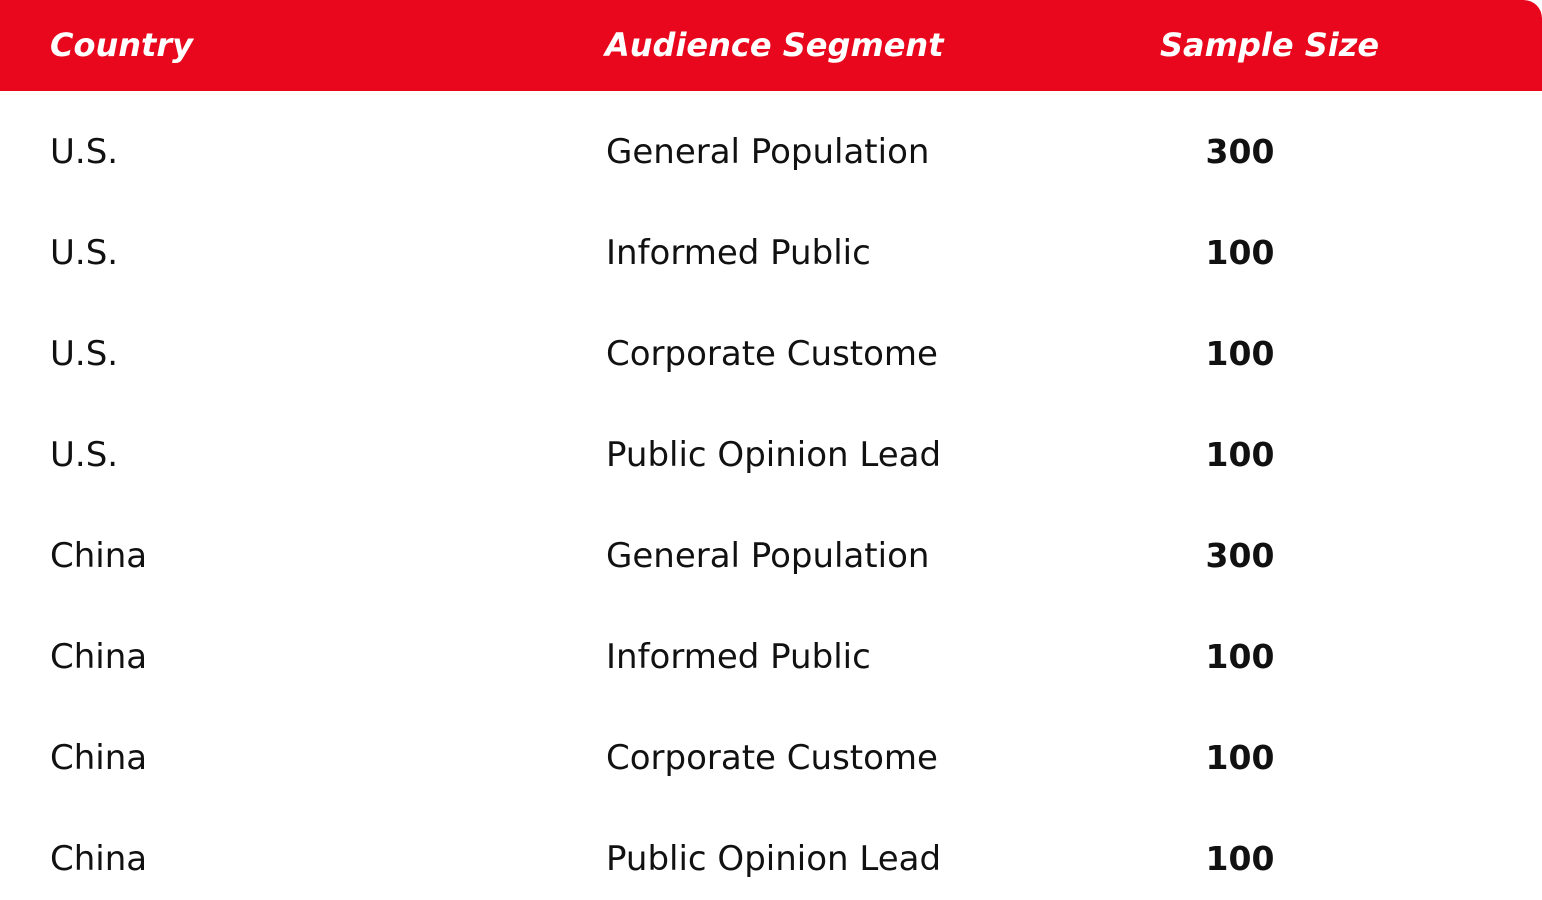 The height and width of the screenshot is (900, 1542). What do you see at coordinates (121, 45) in the screenshot?
I see `column-header-country: Country` at bounding box center [121, 45].